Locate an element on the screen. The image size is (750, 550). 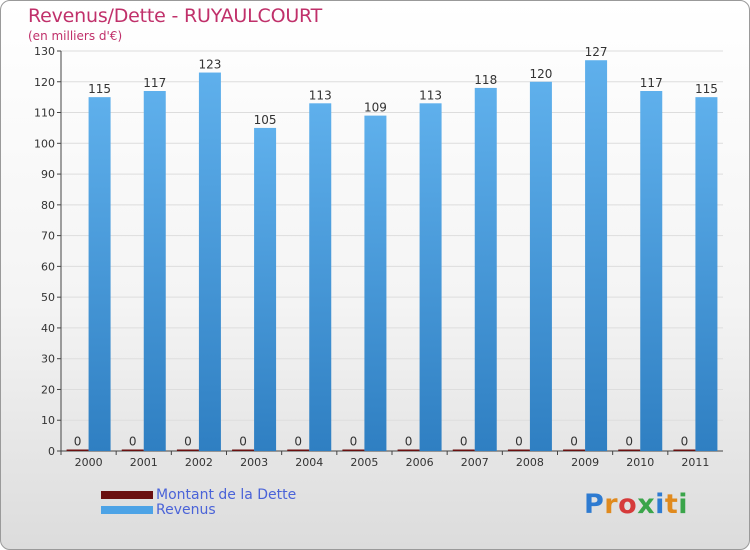
legend-swatch-revenus is located at coordinates (127, 510).